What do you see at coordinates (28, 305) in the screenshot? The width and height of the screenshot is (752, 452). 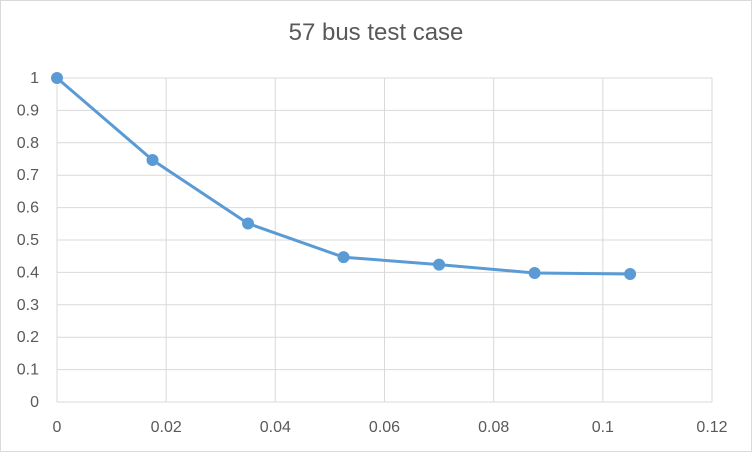 I see `y-tick-label: 0.3` at bounding box center [28, 305].